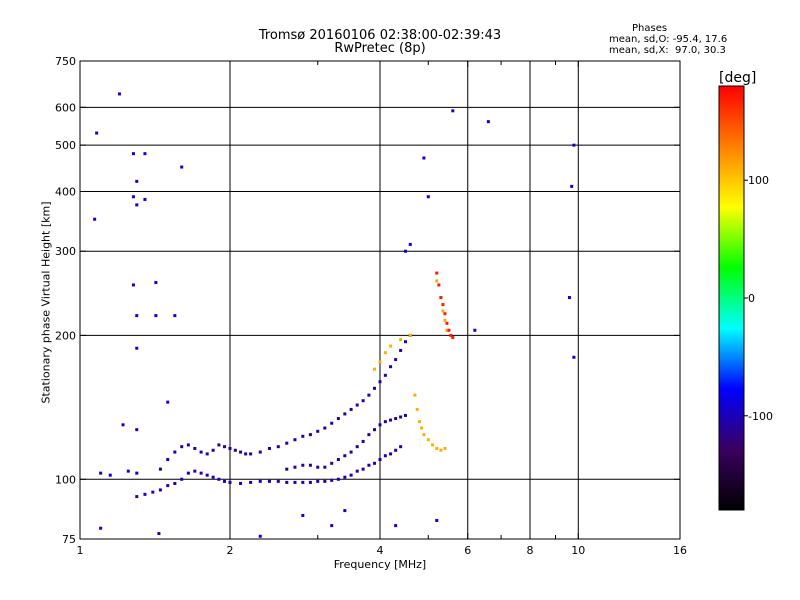  What do you see at coordinates (80, 550) in the screenshot?
I see `x-tick-label: 1` at bounding box center [80, 550].